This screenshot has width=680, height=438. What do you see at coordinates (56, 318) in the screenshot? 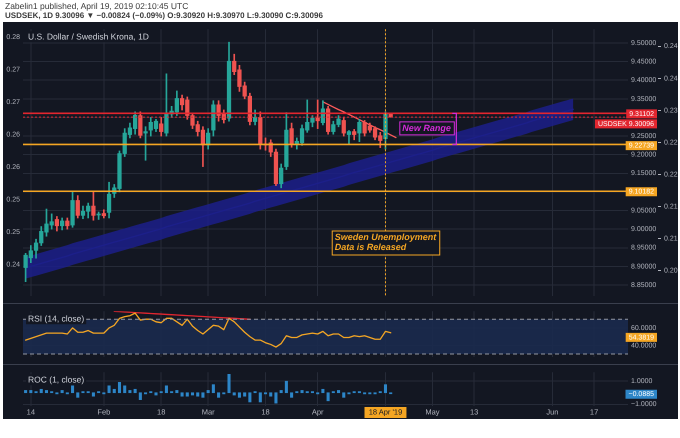
I see `chart-title: RSI (14, close)` at bounding box center [56, 318].